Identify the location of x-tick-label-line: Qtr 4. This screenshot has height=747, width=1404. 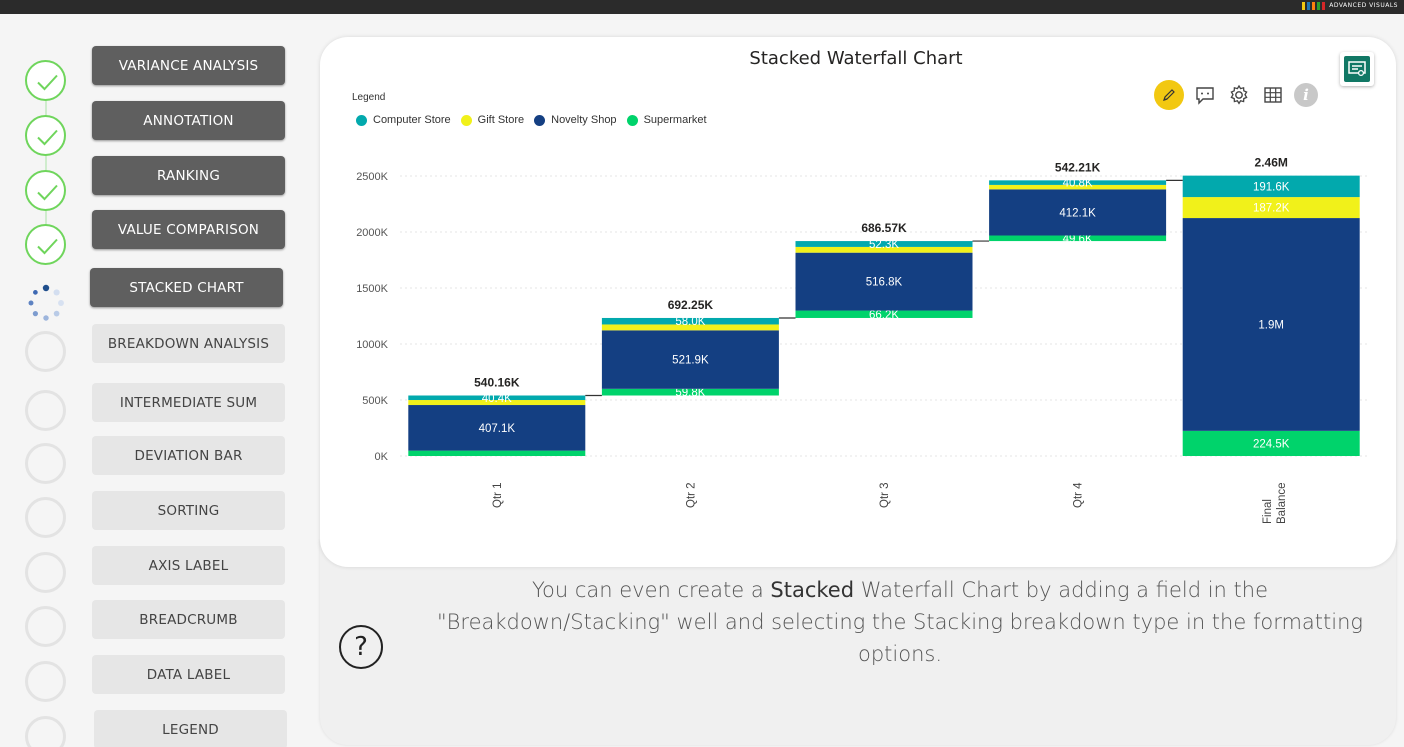
(1079, 495).